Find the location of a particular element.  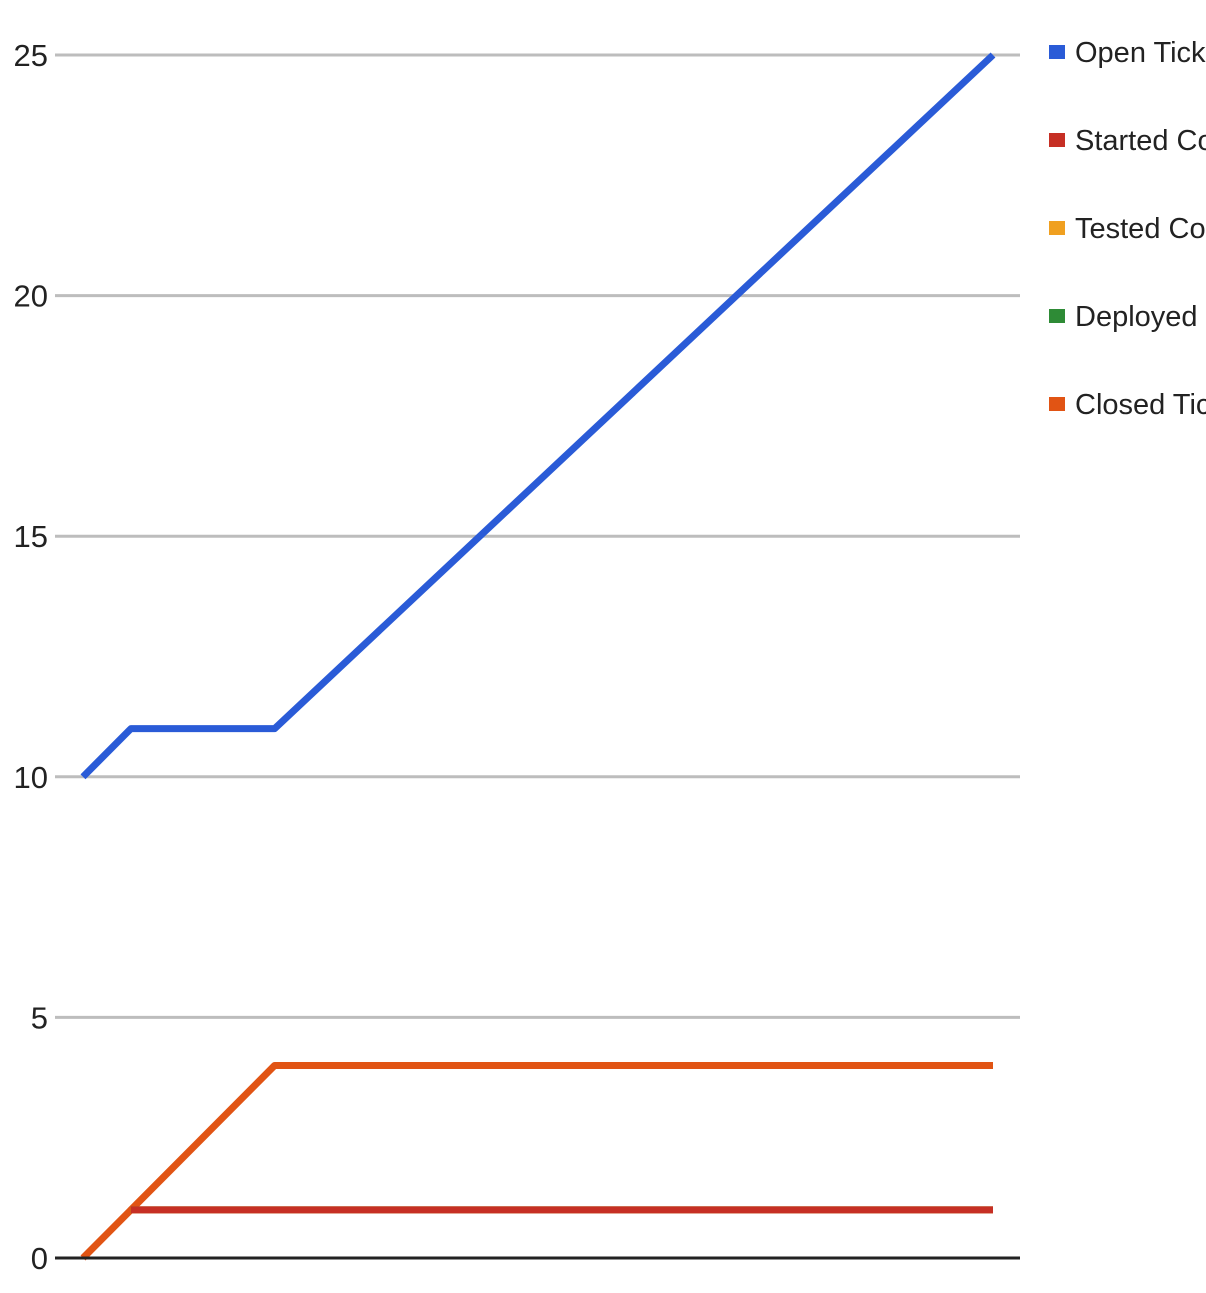

y-tick-label-25: 25 is located at coordinates (31, 55).